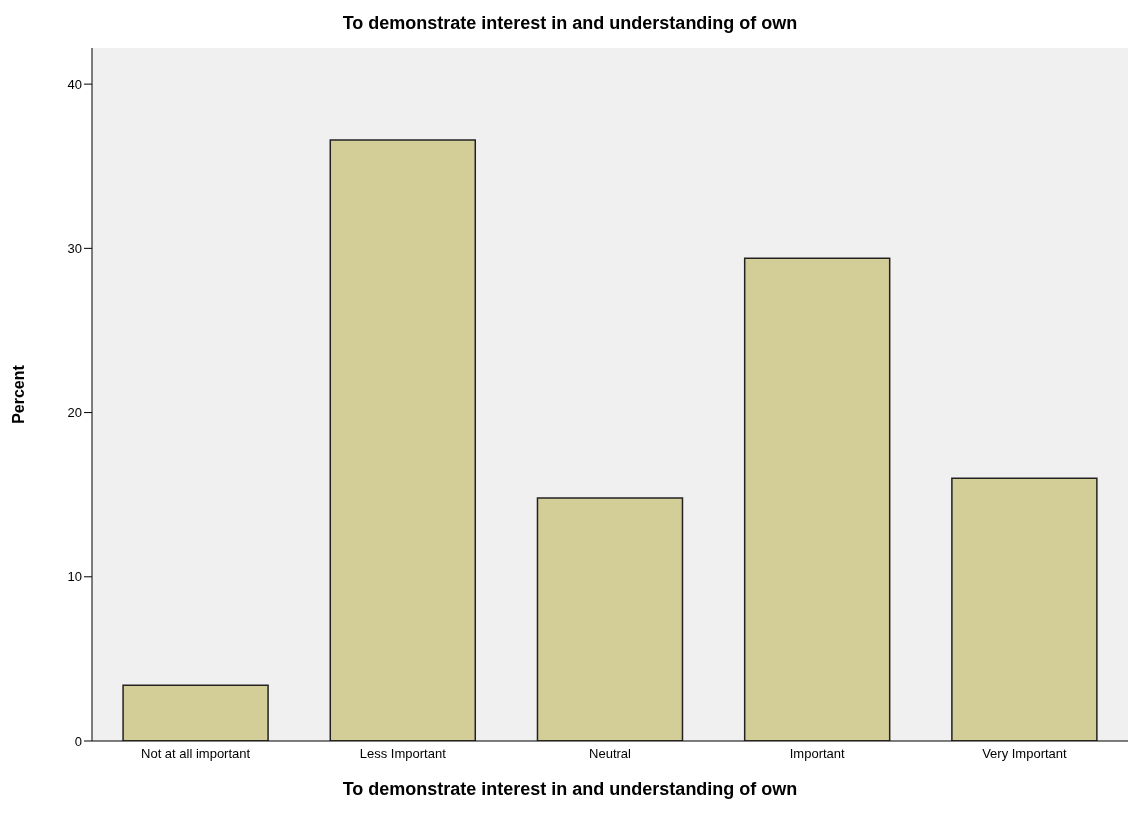  What do you see at coordinates (817, 754) in the screenshot?
I see `x-tick-label: Important` at bounding box center [817, 754].